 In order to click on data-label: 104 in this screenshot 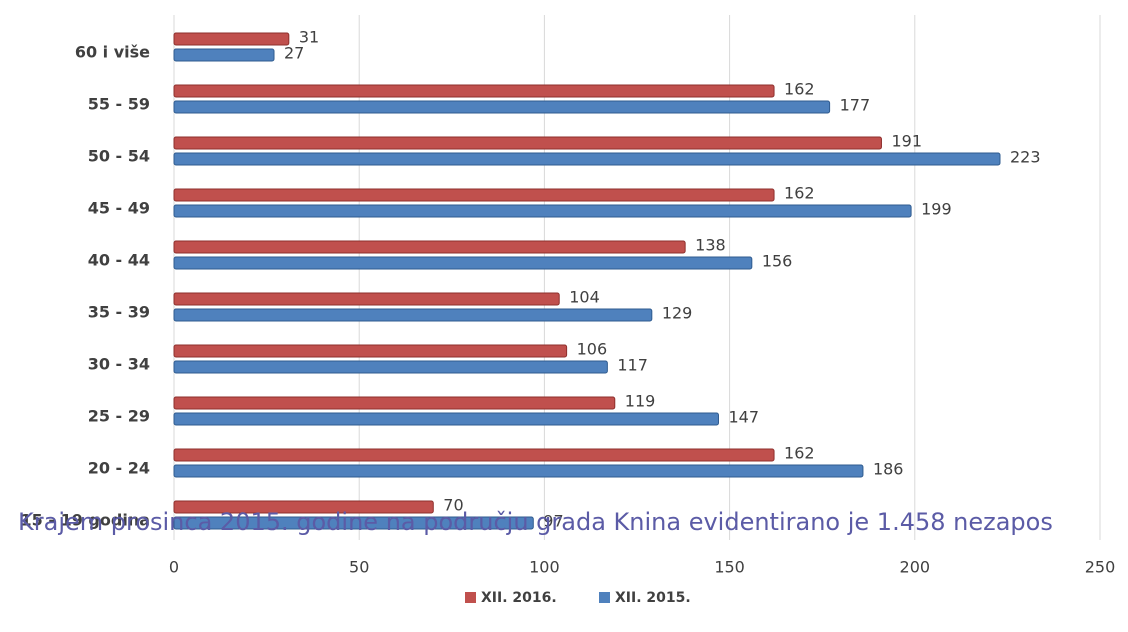, I will do `click(584, 297)`.